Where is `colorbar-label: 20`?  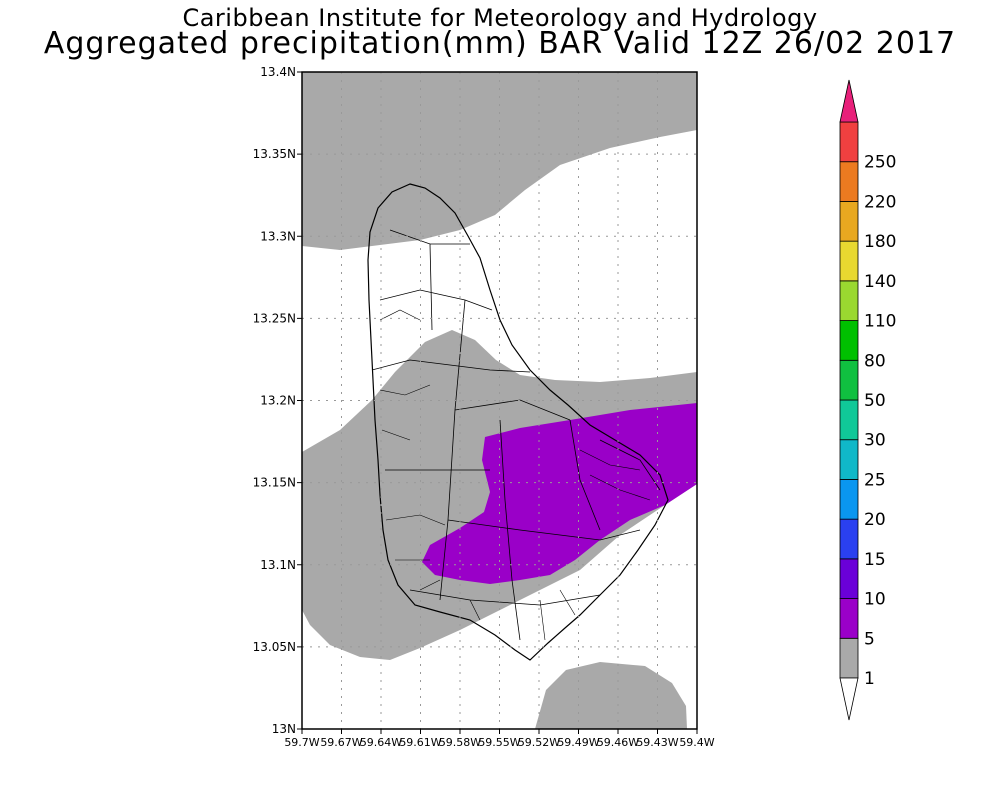 colorbar-label: 20 is located at coordinates (875, 520).